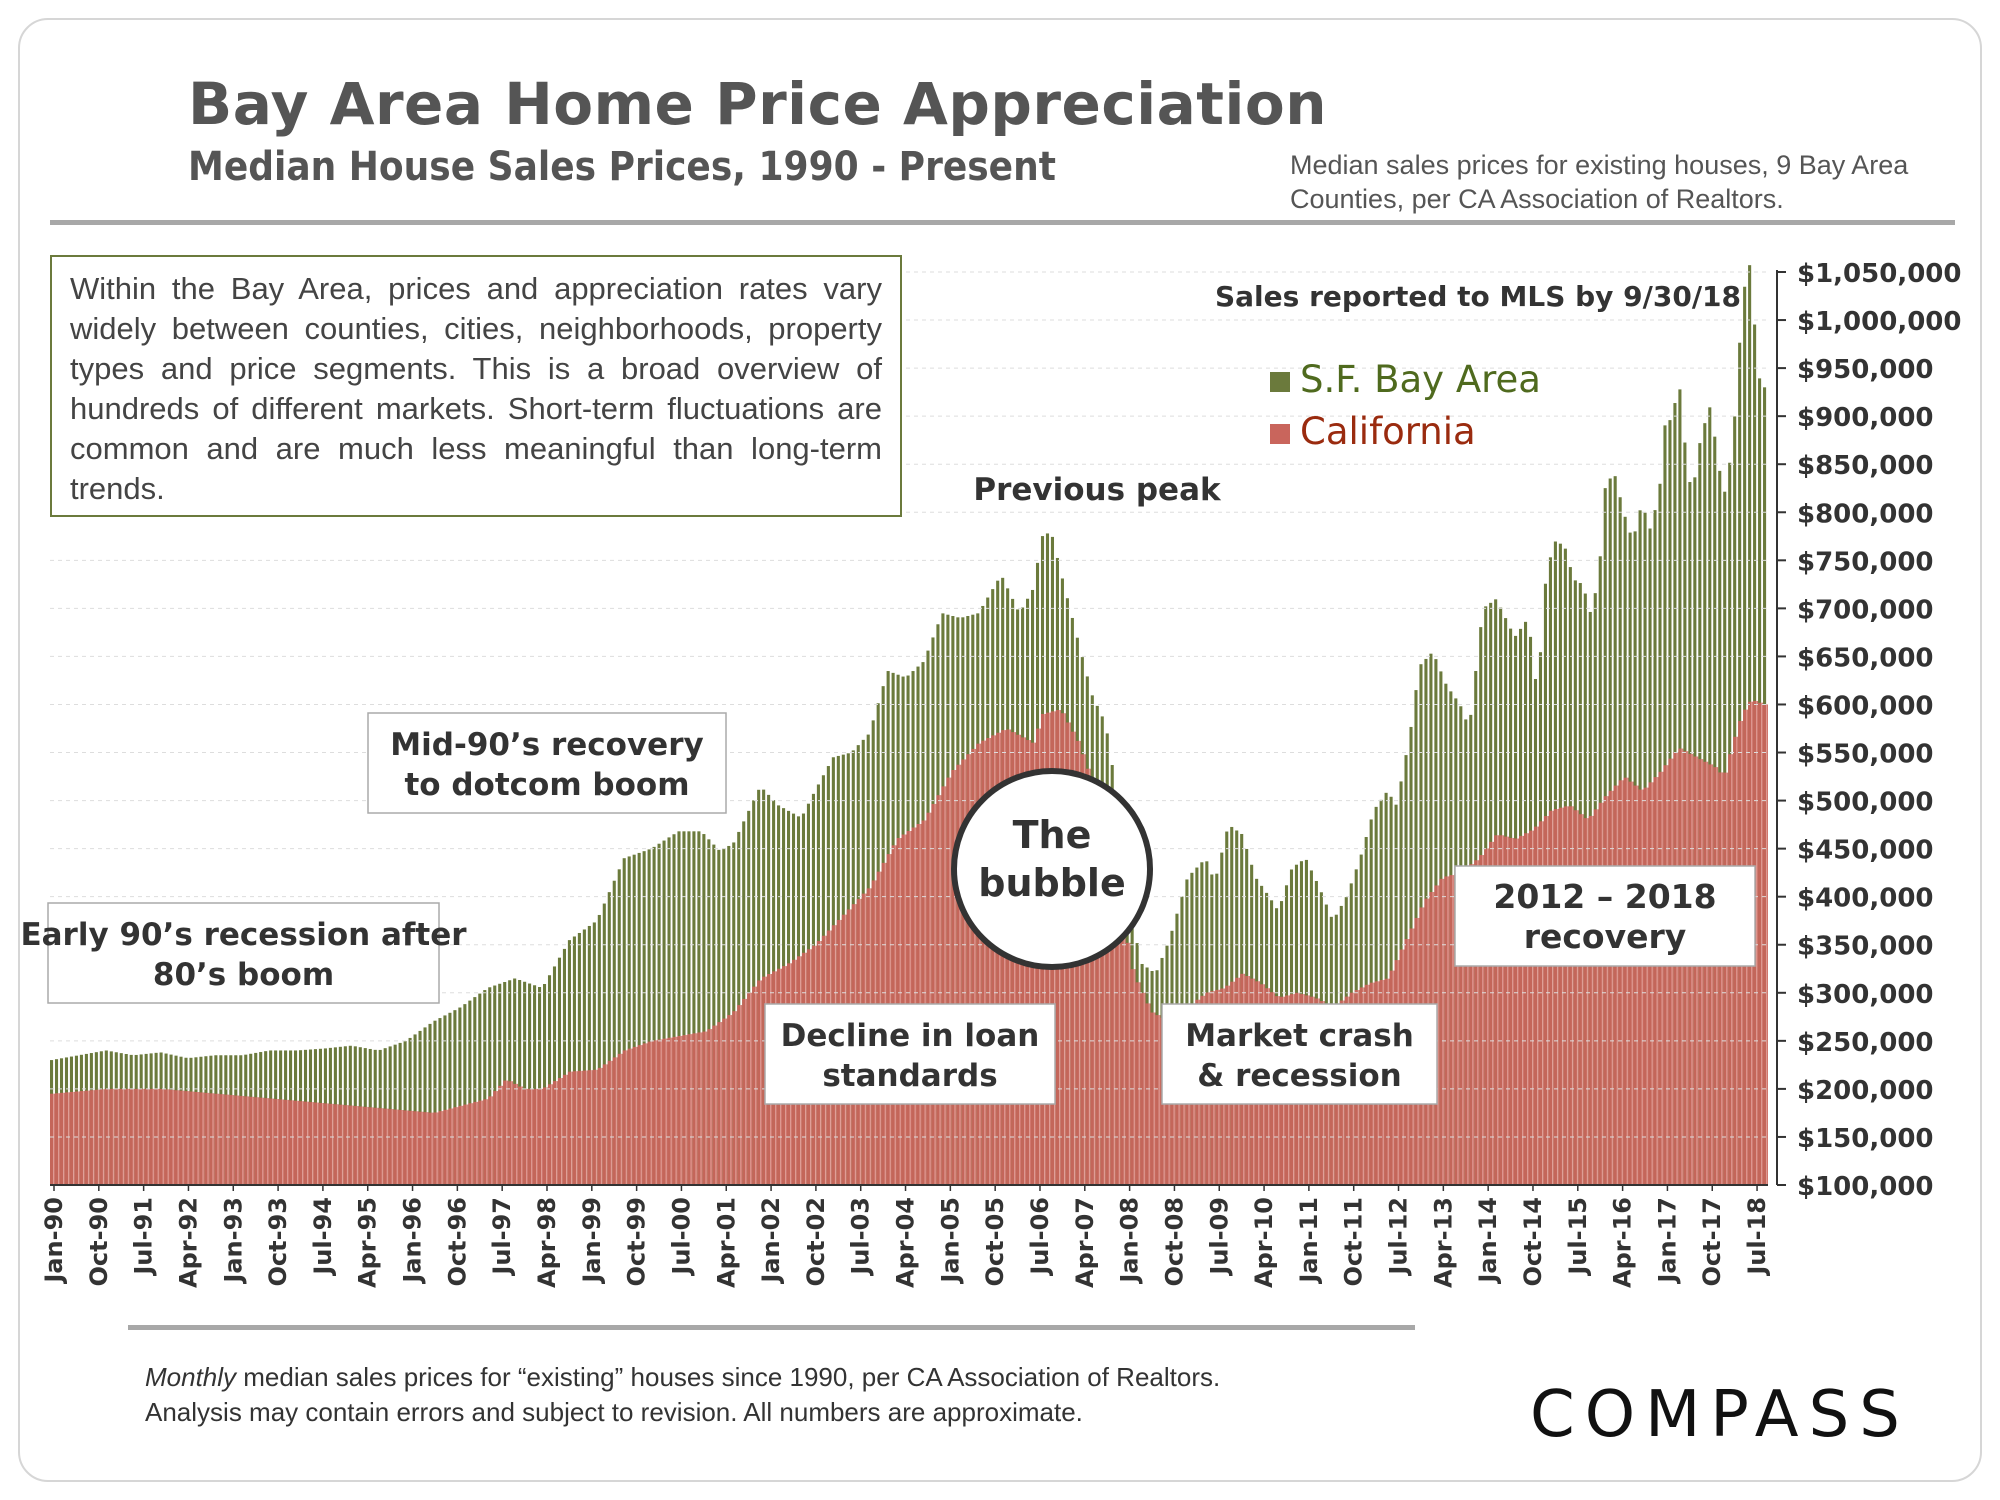  I want to click on x-tick-label: Apr-01, so click(726, 1242).